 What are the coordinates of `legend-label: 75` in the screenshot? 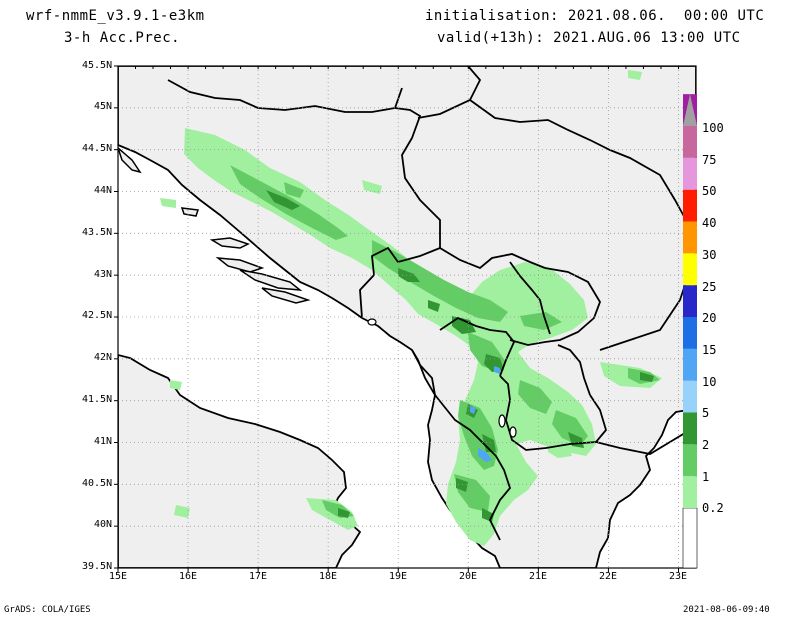 It's located at (709, 160).